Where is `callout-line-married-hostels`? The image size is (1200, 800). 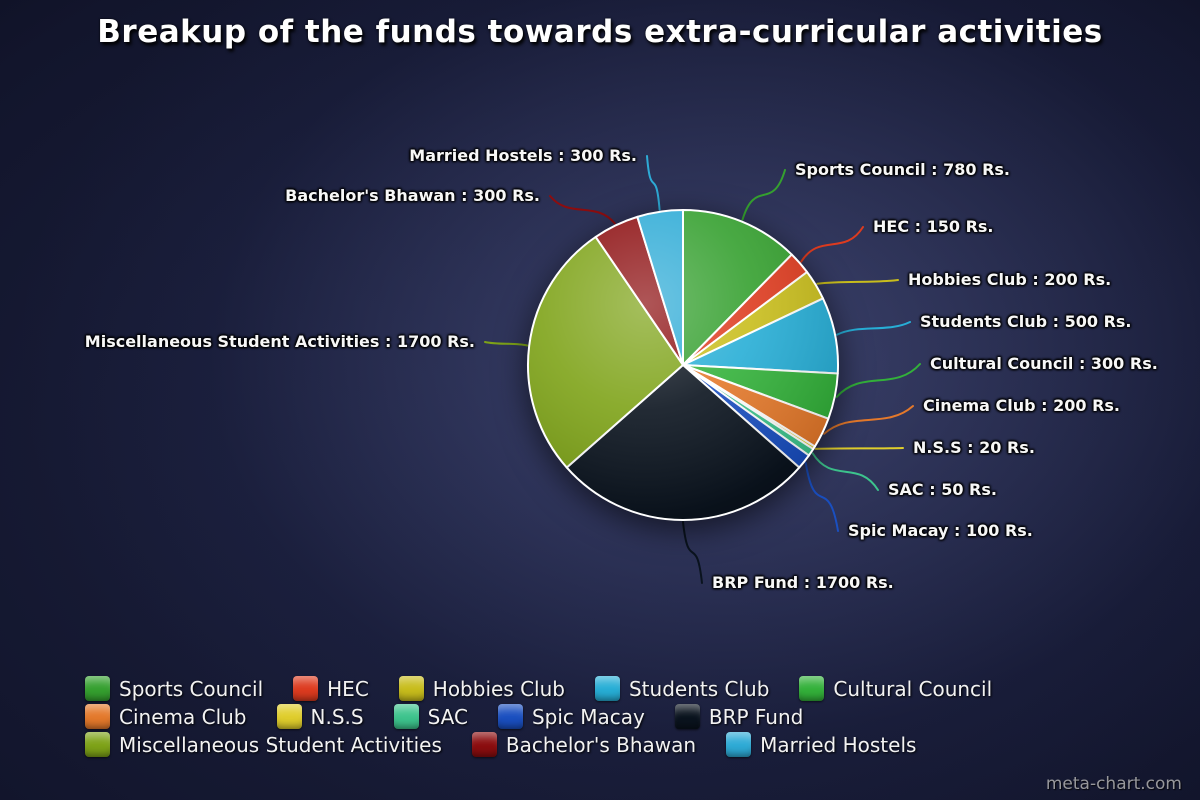
callout-line-married-hostels is located at coordinates (653, 183).